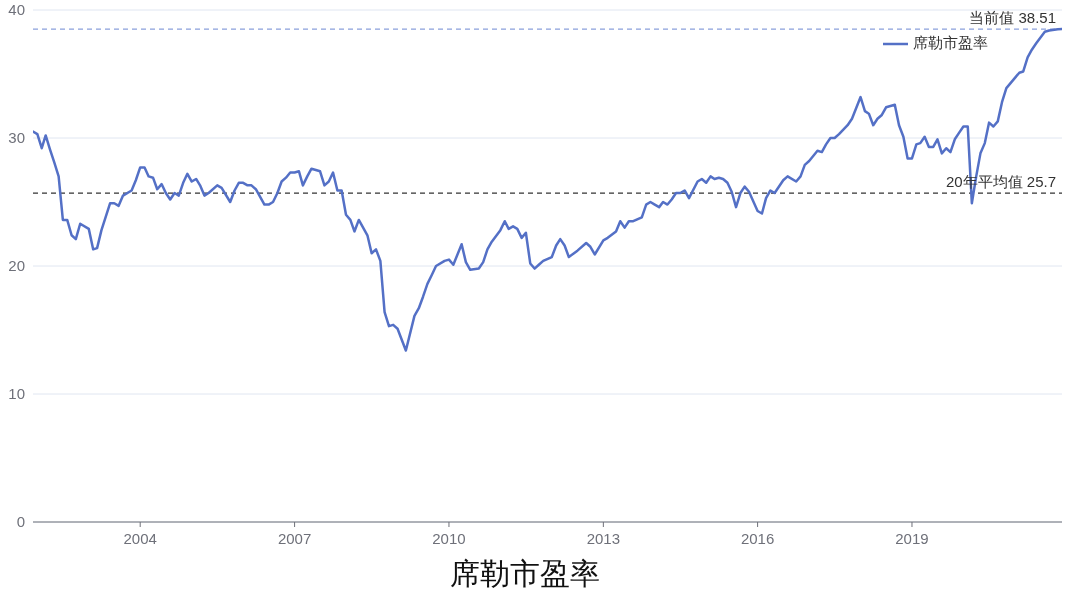 This screenshot has height=591, width=1080. Describe the element at coordinates (912, 538) in the screenshot. I see `x-tick-label: 2019` at that location.